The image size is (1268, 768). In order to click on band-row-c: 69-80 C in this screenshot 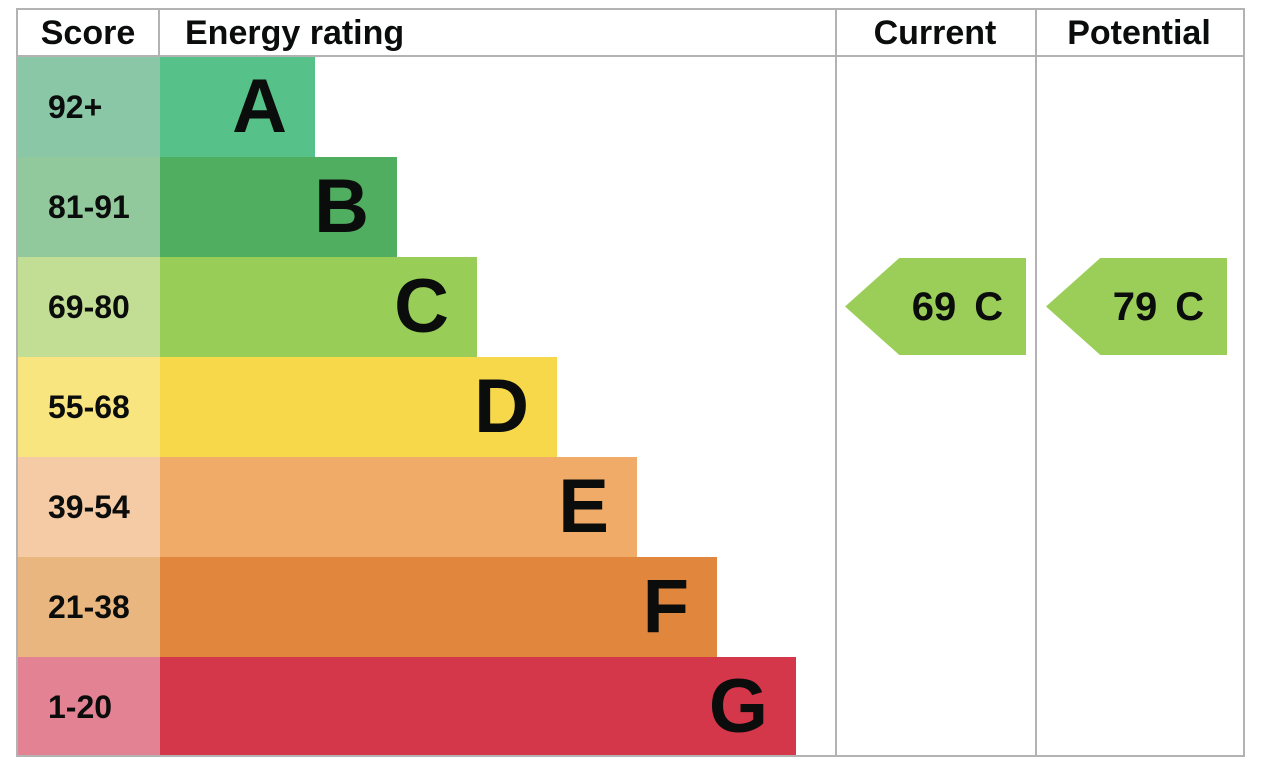, I will do `click(630, 307)`.